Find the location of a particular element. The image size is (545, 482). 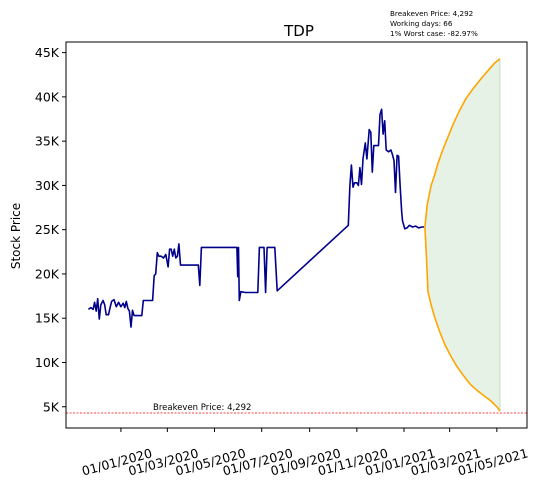

projection-band is located at coordinates (462, 235).